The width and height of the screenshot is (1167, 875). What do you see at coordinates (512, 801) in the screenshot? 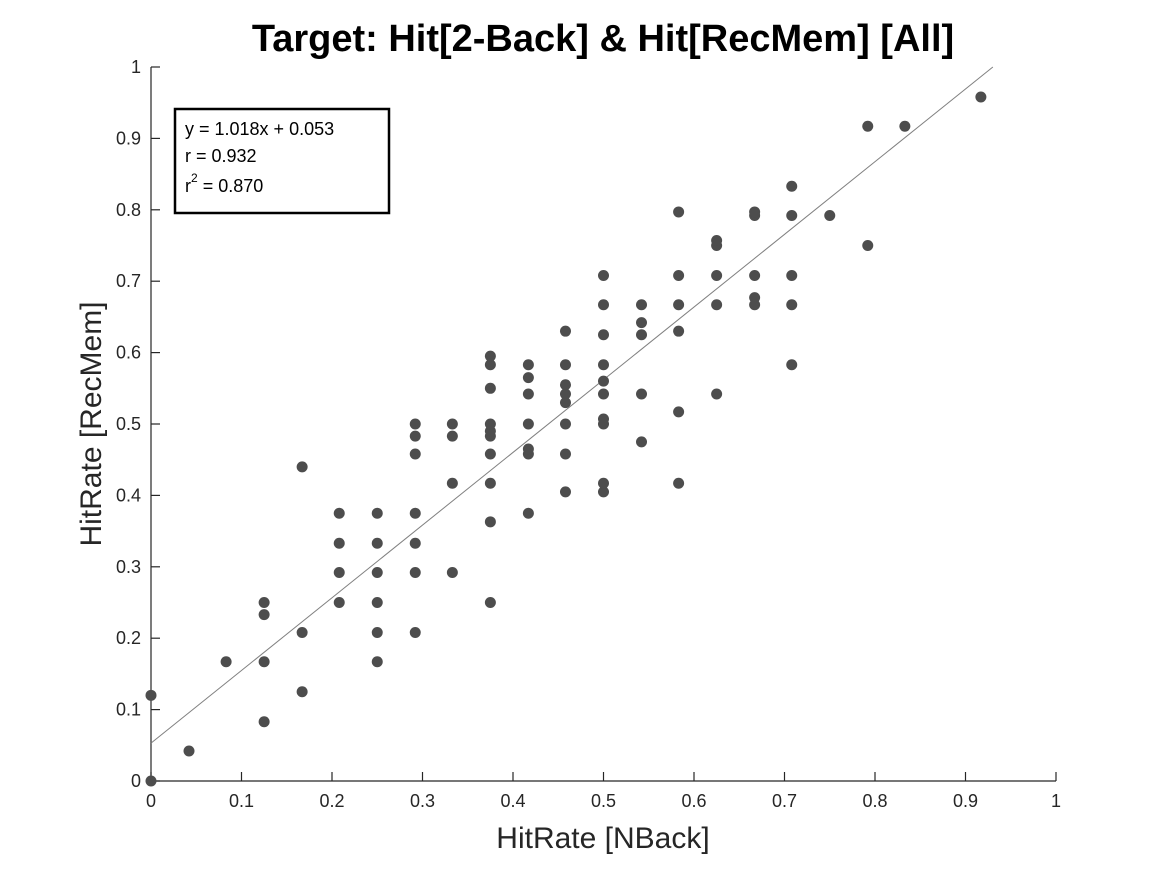
I see `x-tick-label: 0.4` at bounding box center [512, 801].